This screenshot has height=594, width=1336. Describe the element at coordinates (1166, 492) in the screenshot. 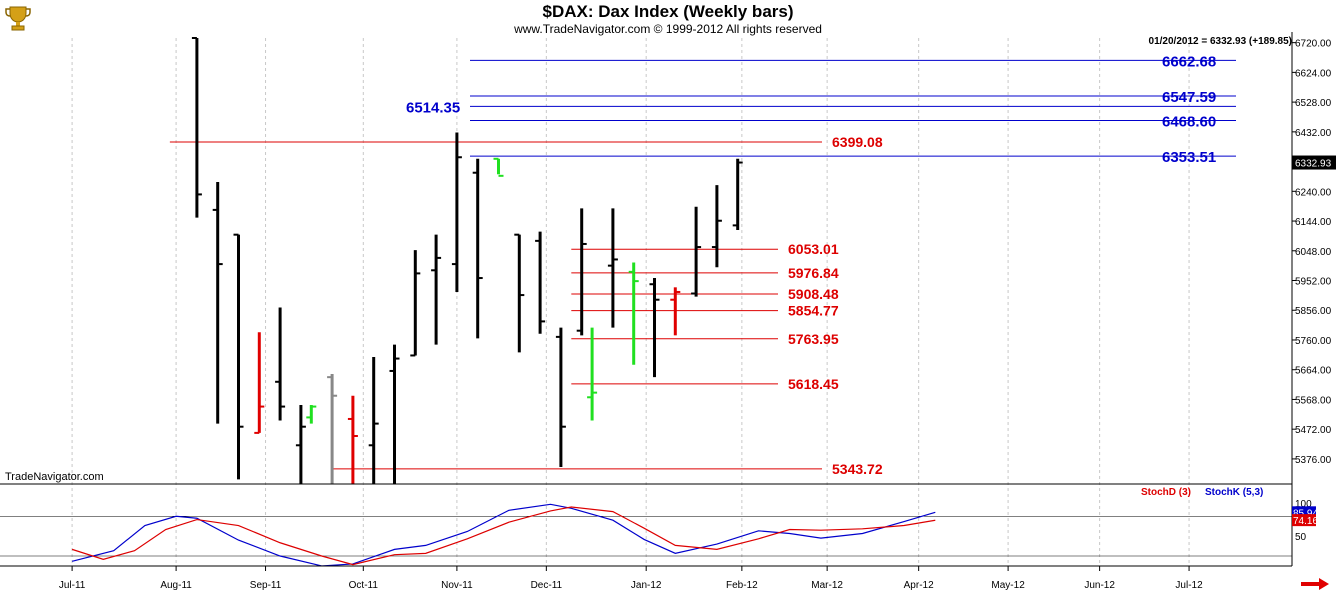

I see `legend-stochd: StochD (3)` at that location.